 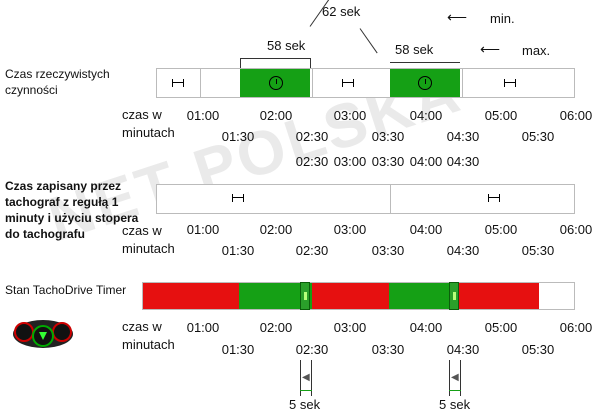 What do you see at coordinates (368, 41) in the screenshot?
I see `leader-62b` at bounding box center [368, 41].